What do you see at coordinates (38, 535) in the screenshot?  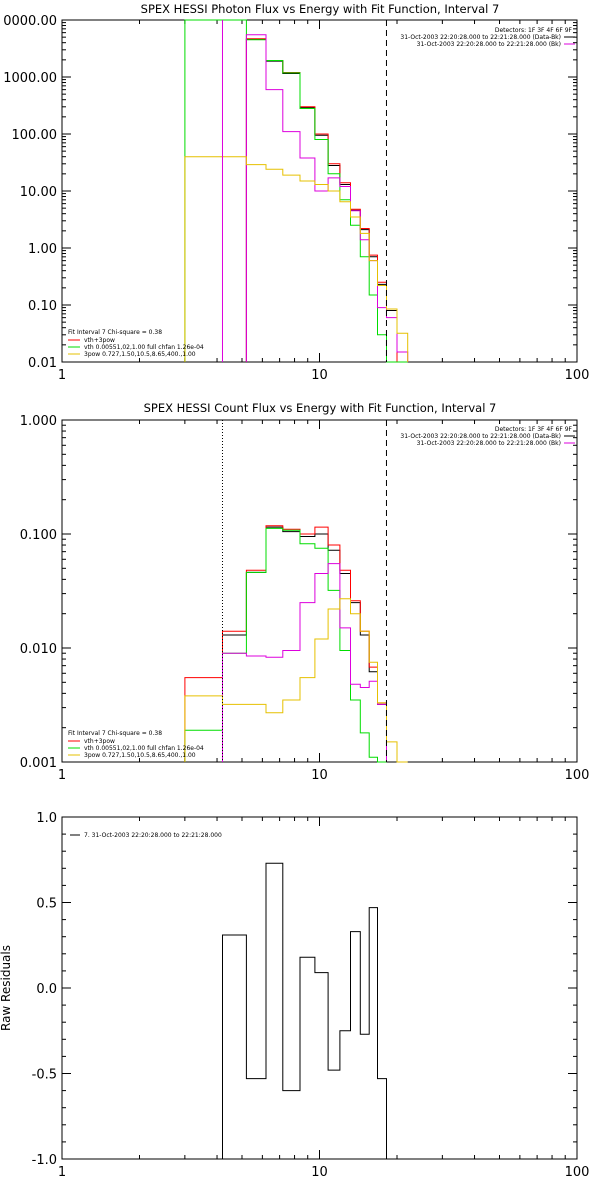 I see `y-tick-label: 0.100` at bounding box center [38, 535].